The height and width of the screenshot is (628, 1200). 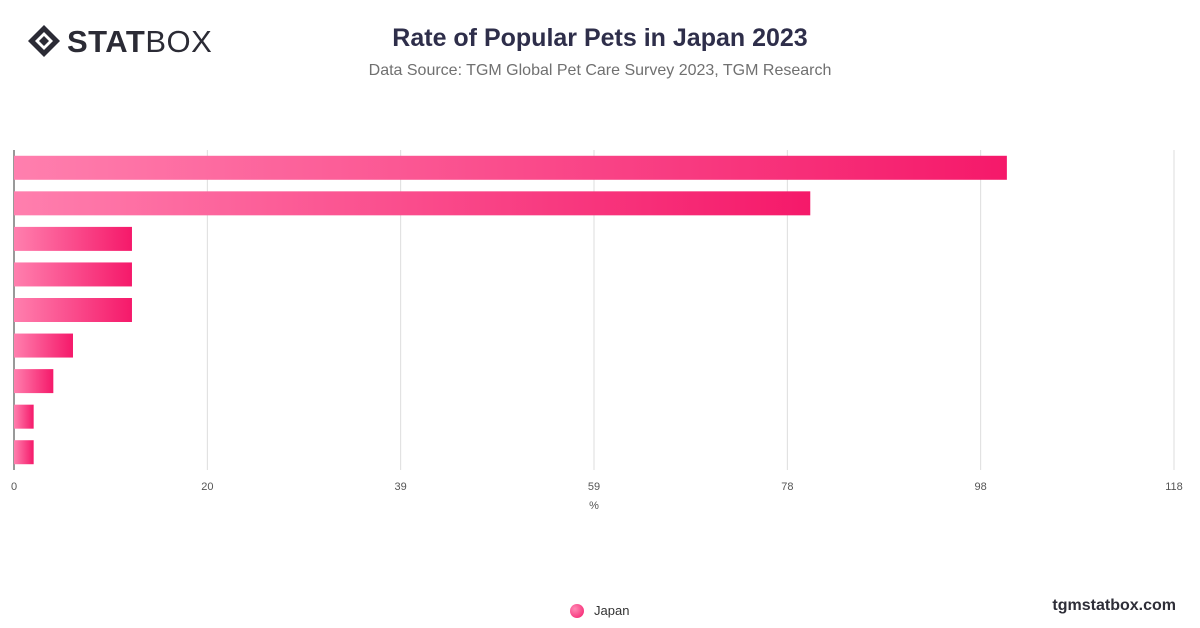 I want to click on x-tick-label: 59, so click(x=594, y=487).